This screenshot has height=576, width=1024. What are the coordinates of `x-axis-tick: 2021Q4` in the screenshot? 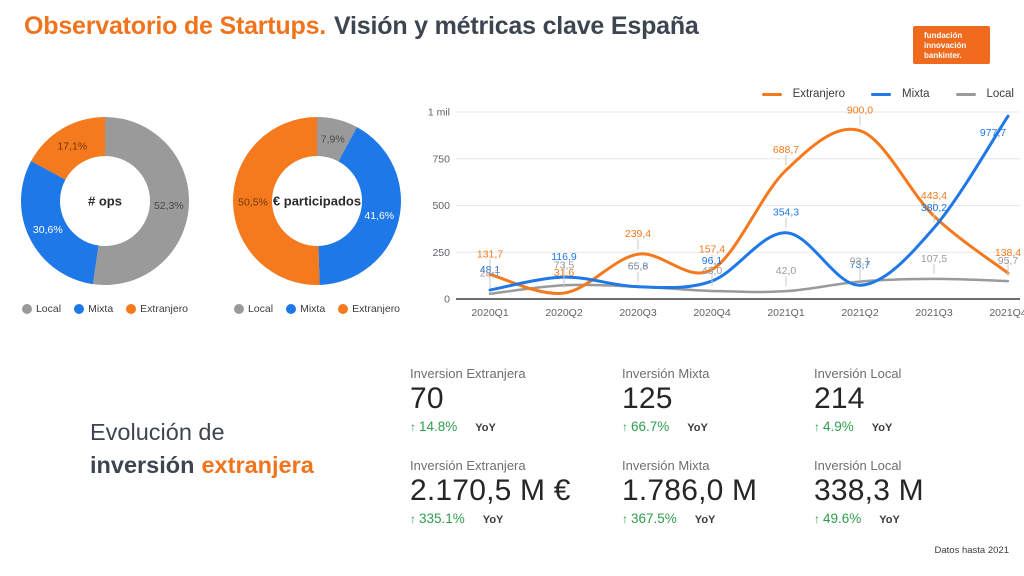 It's located at (1006, 313).